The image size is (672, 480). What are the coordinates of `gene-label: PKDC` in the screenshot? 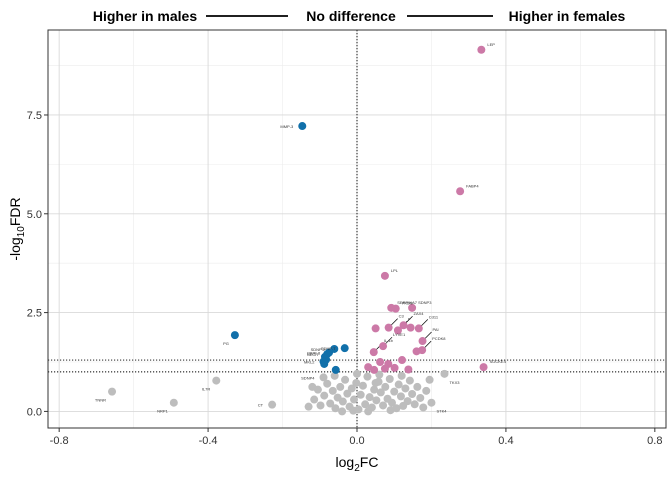 It's located at (407, 303).